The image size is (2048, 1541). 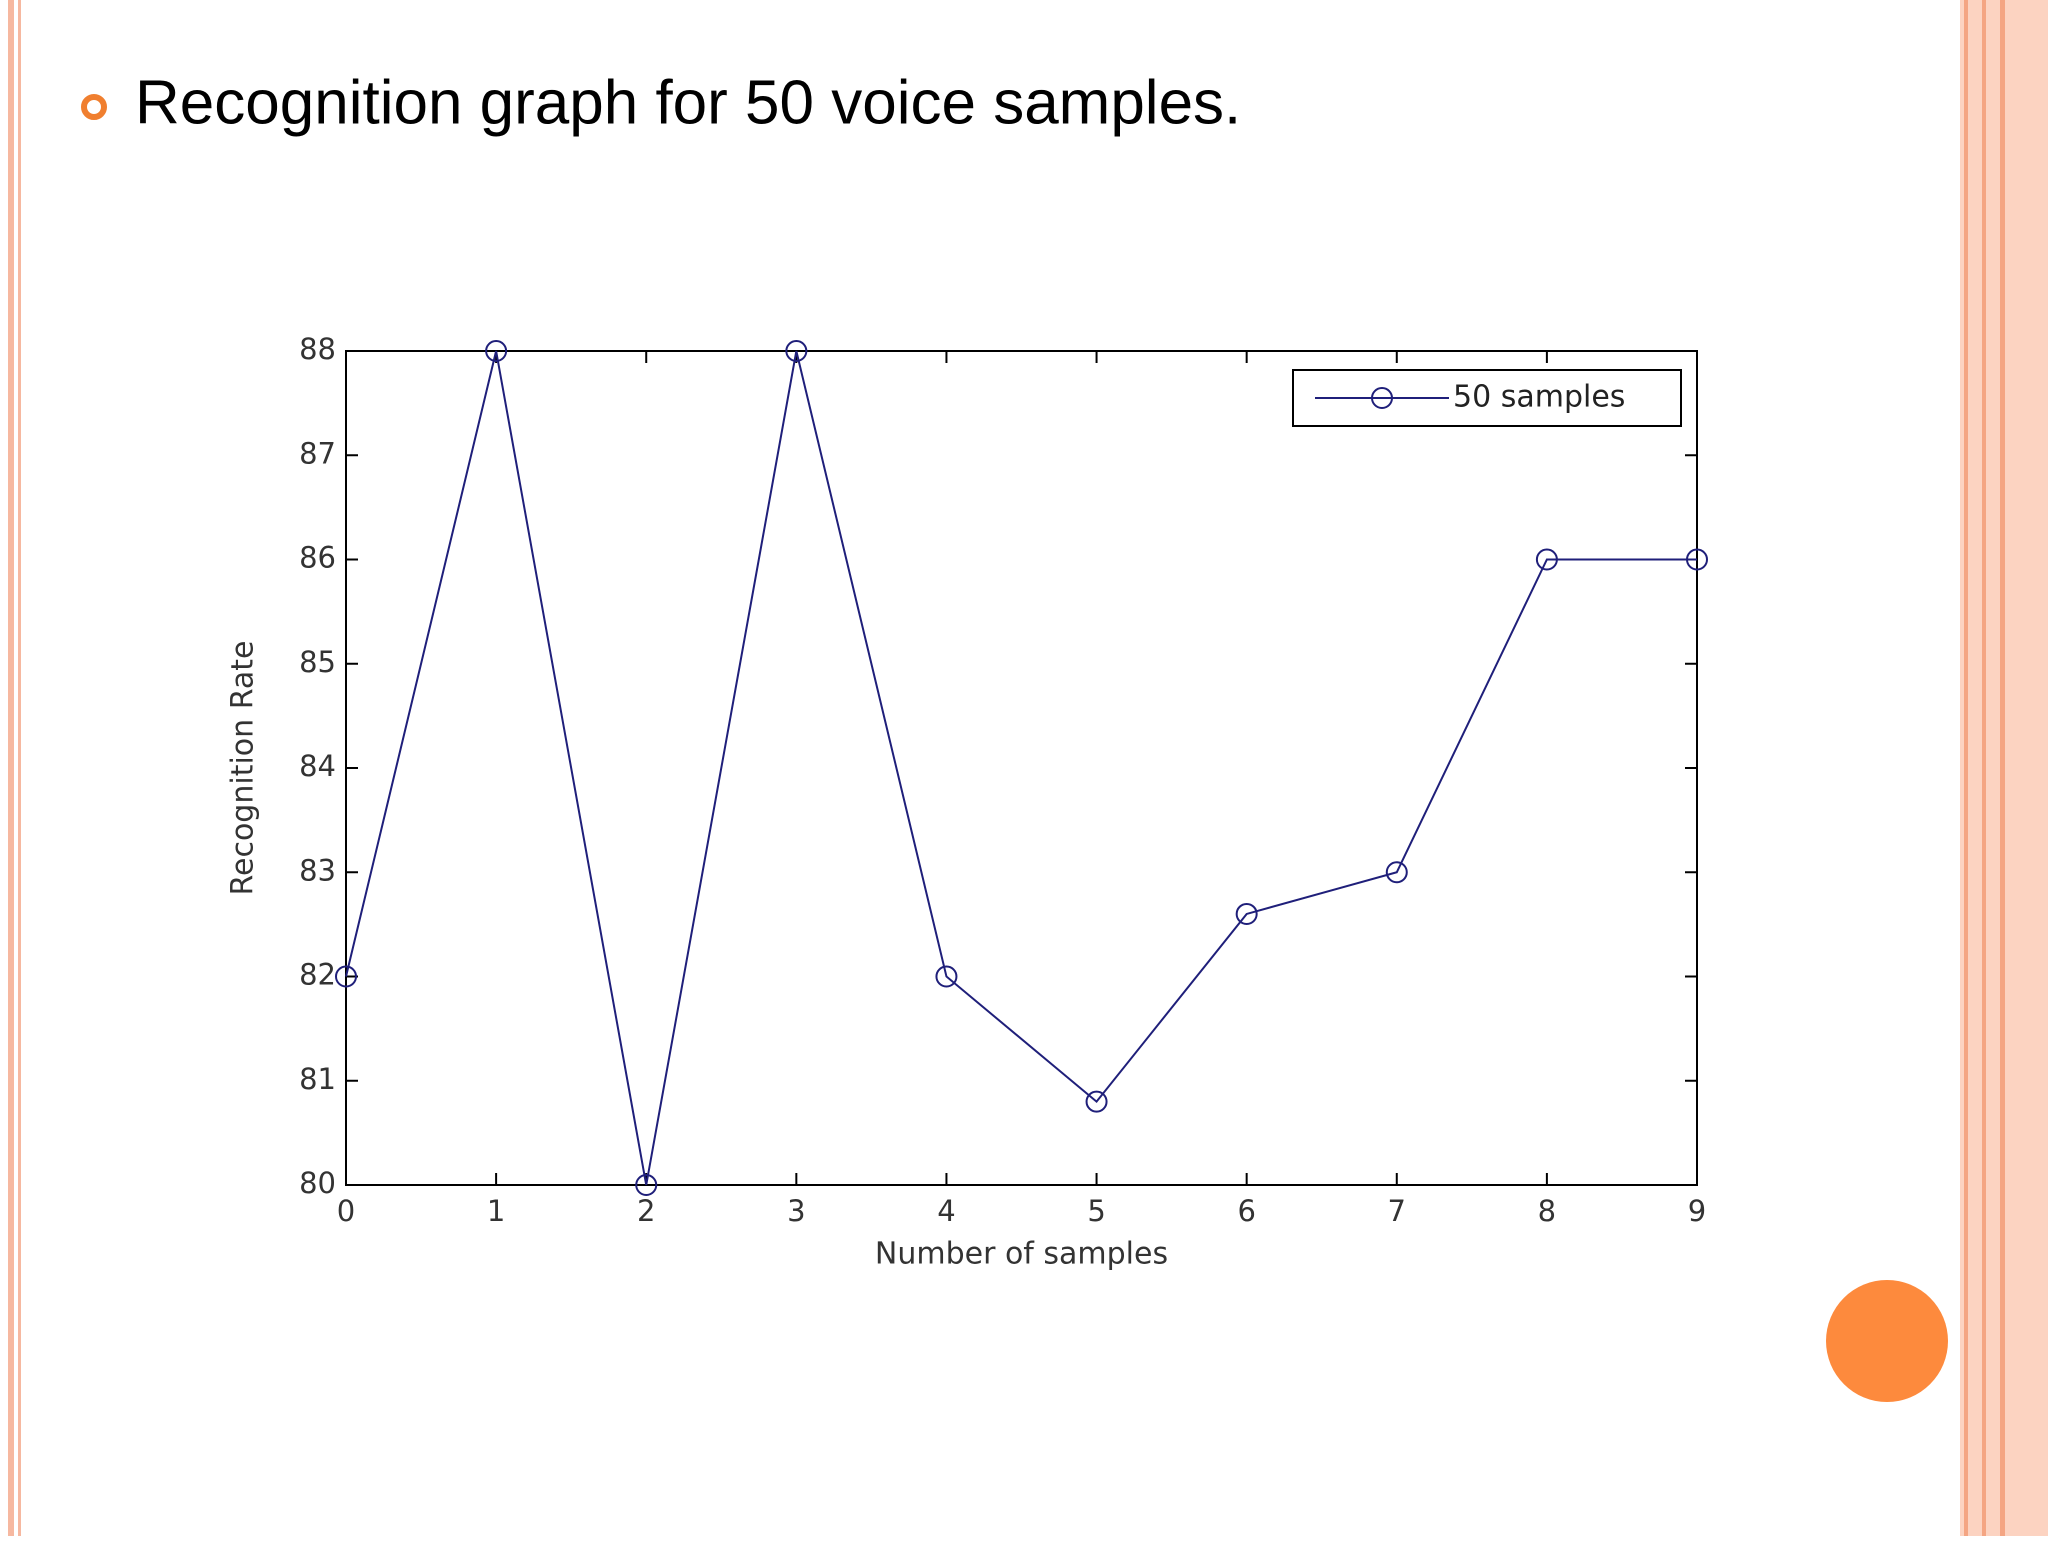 What do you see at coordinates (317, 558) in the screenshot?
I see `y-tick-label: 86` at bounding box center [317, 558].